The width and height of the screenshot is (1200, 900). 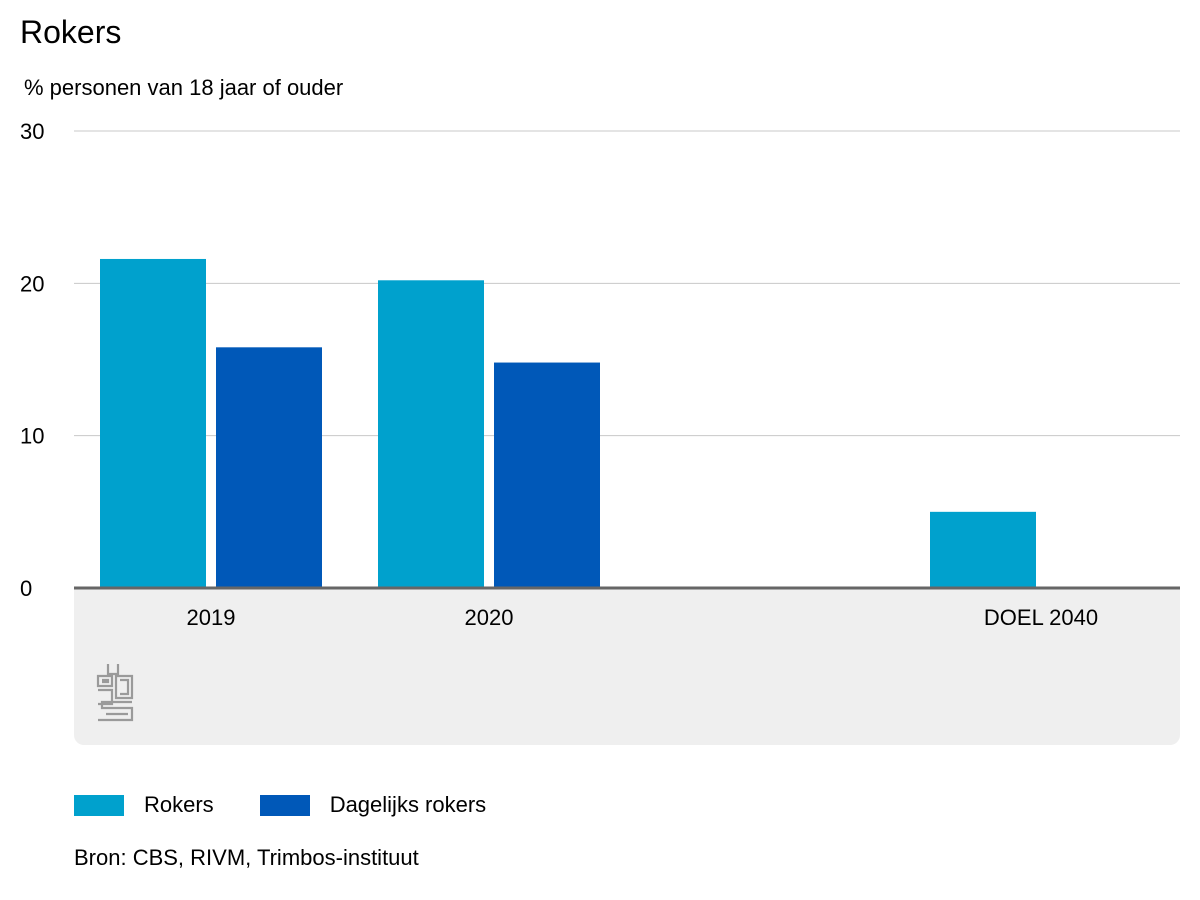 What do you see at coordinates (179, 804) in the screenshot?
I see `legend-label-rokers: Rokers` at bounding box center [179, 804].